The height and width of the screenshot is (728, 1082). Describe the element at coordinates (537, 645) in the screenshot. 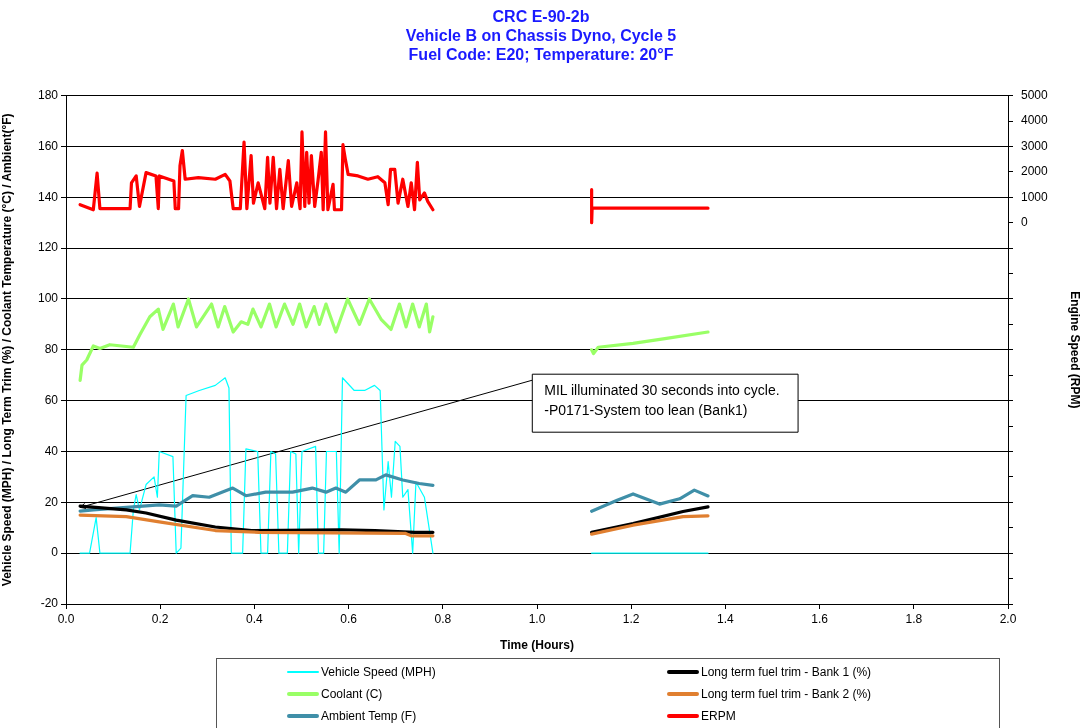

I see `x-axis-title: Time (Hours)` at that location.